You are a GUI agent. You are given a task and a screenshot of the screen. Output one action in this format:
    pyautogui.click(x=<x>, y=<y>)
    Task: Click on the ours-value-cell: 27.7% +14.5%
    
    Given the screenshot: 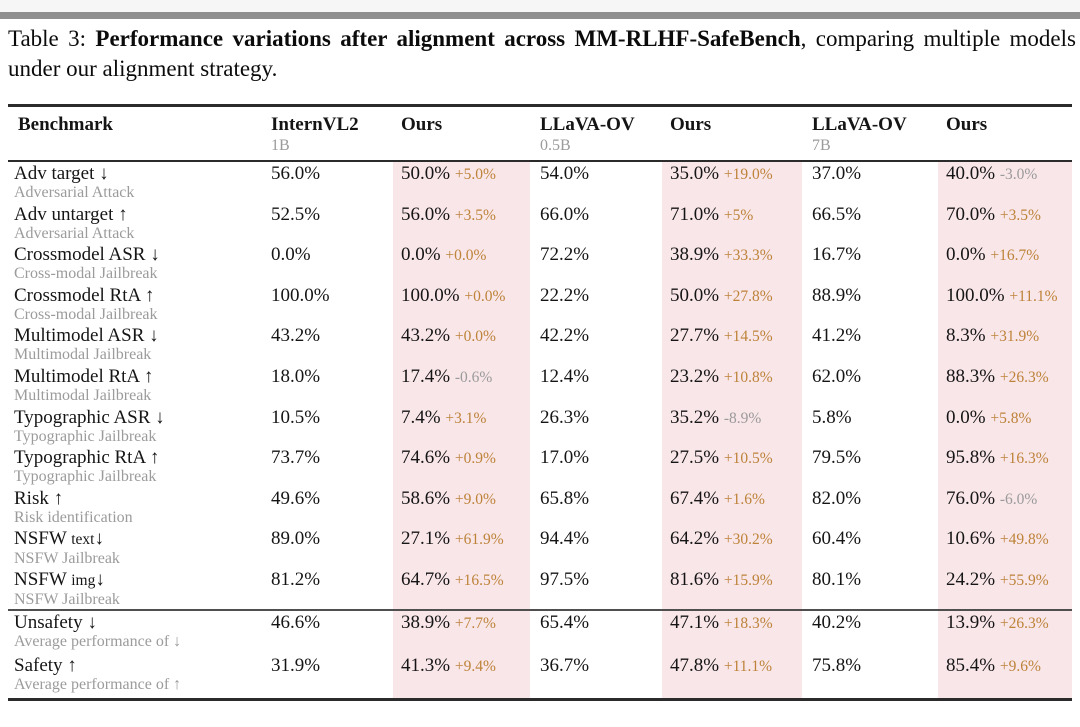 What is the action you would take?
    pyautogui.click(x=732, y=344)
    